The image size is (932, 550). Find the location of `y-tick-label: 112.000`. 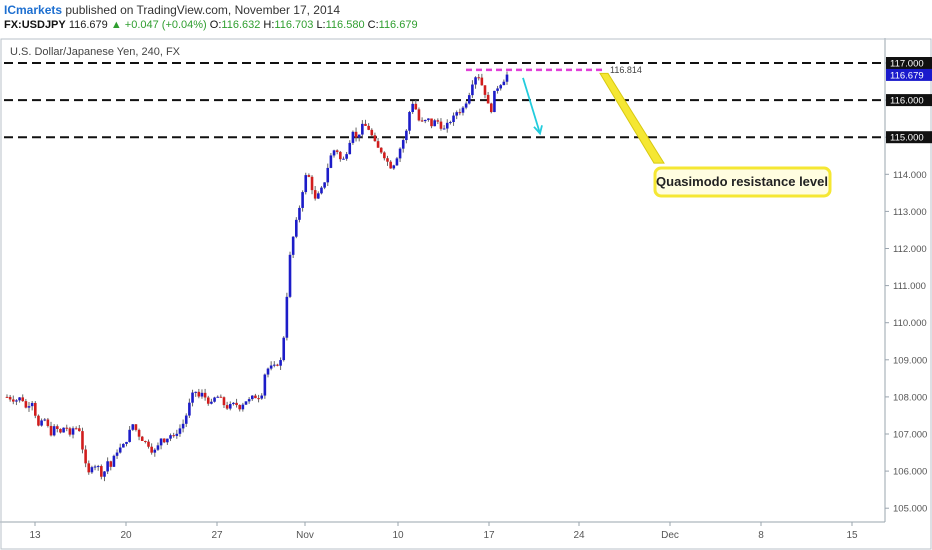

y-tick-label: 112.000 is located at coordinates (910, 249).